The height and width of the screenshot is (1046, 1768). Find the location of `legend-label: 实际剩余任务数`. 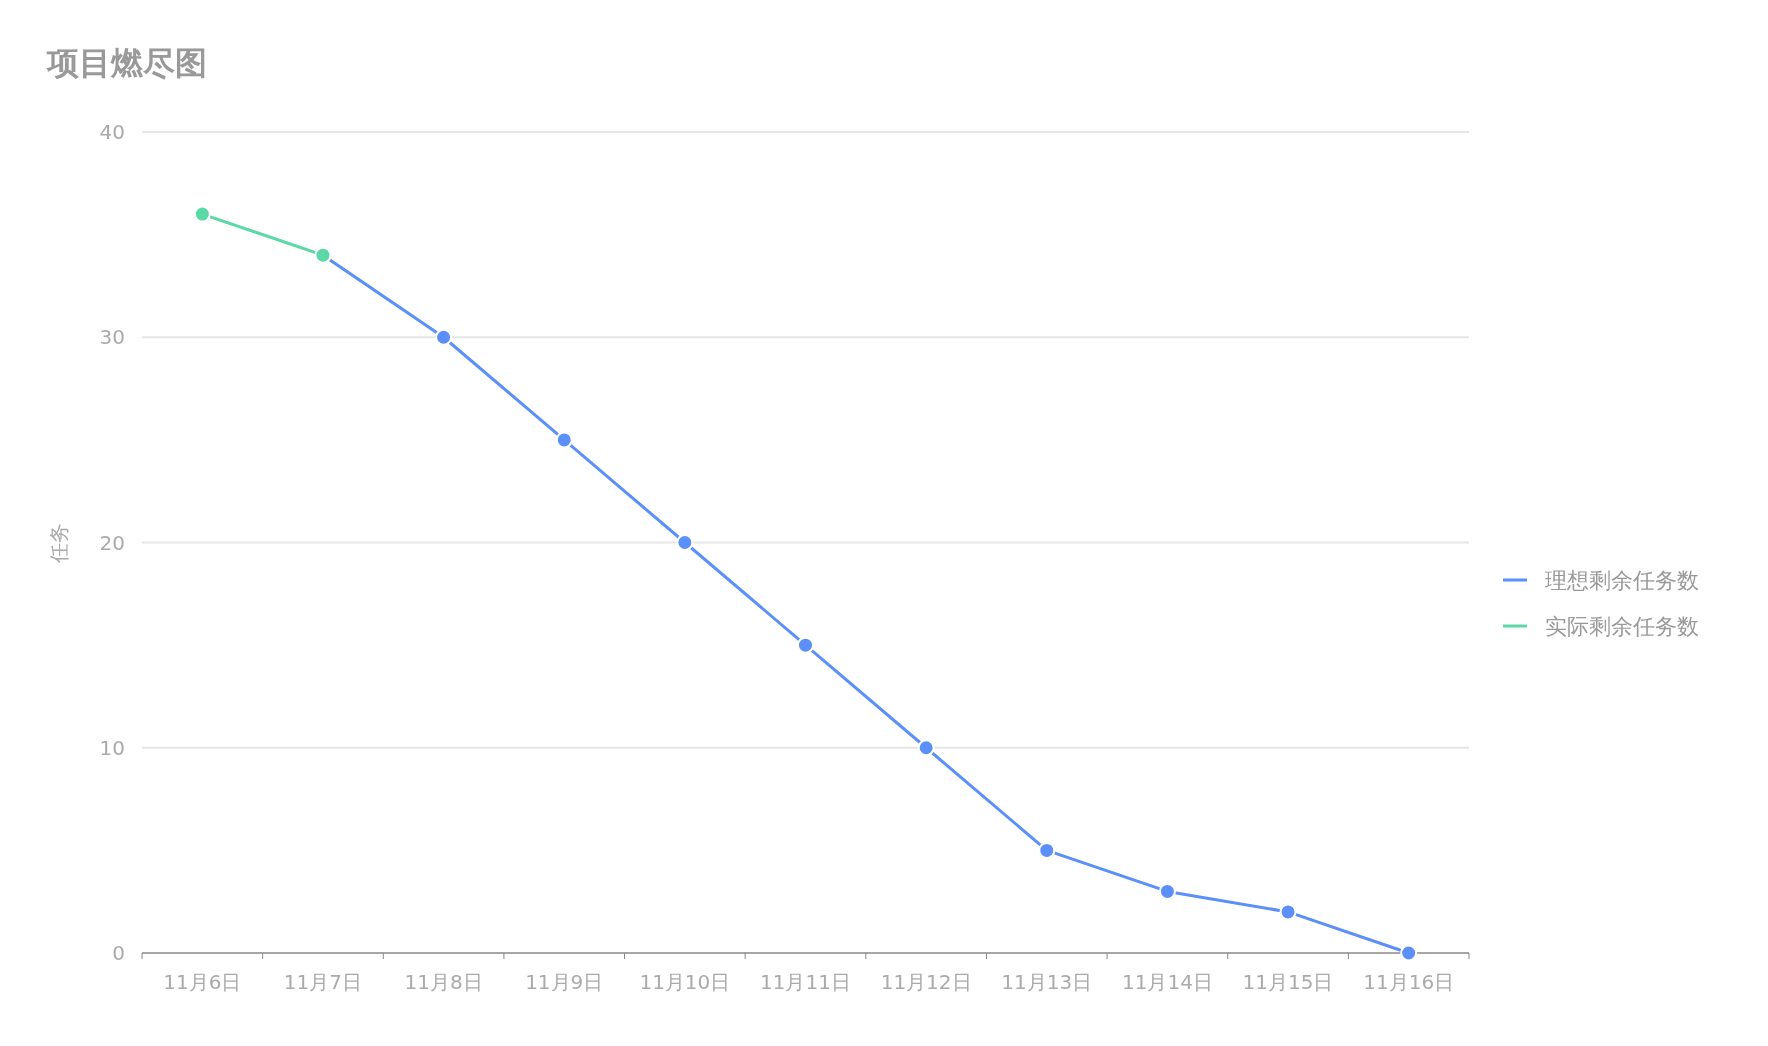

legend-label: 实际剩余任务数 is located at coordinates (1622, 626).